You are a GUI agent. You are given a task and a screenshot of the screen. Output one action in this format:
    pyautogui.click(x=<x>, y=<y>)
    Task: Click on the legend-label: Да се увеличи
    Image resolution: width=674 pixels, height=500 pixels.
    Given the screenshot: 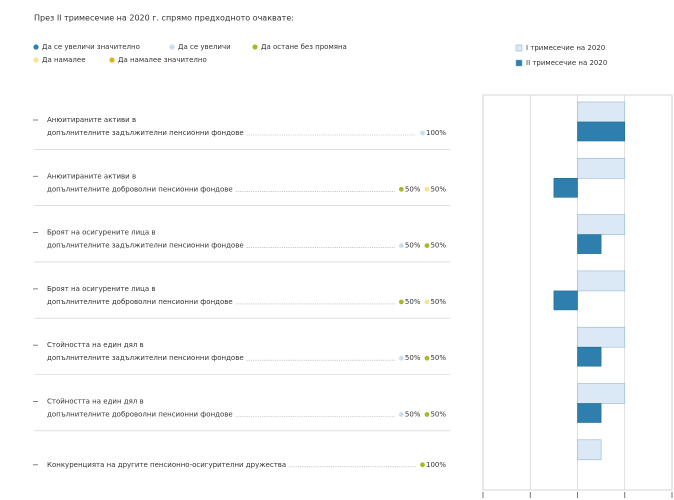 What is the action you would take?
    pyautogui.click(x=204, y=47)
    